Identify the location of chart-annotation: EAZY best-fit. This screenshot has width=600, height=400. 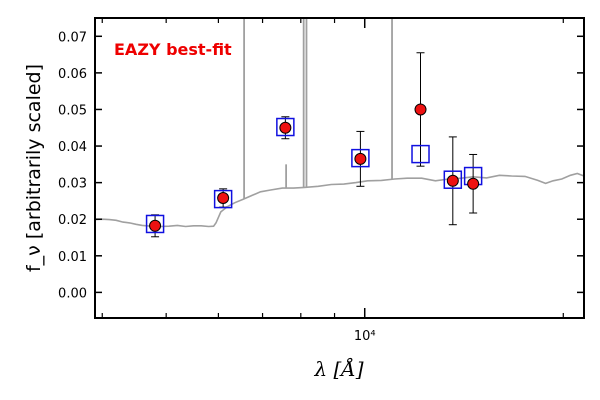
(173, 49).